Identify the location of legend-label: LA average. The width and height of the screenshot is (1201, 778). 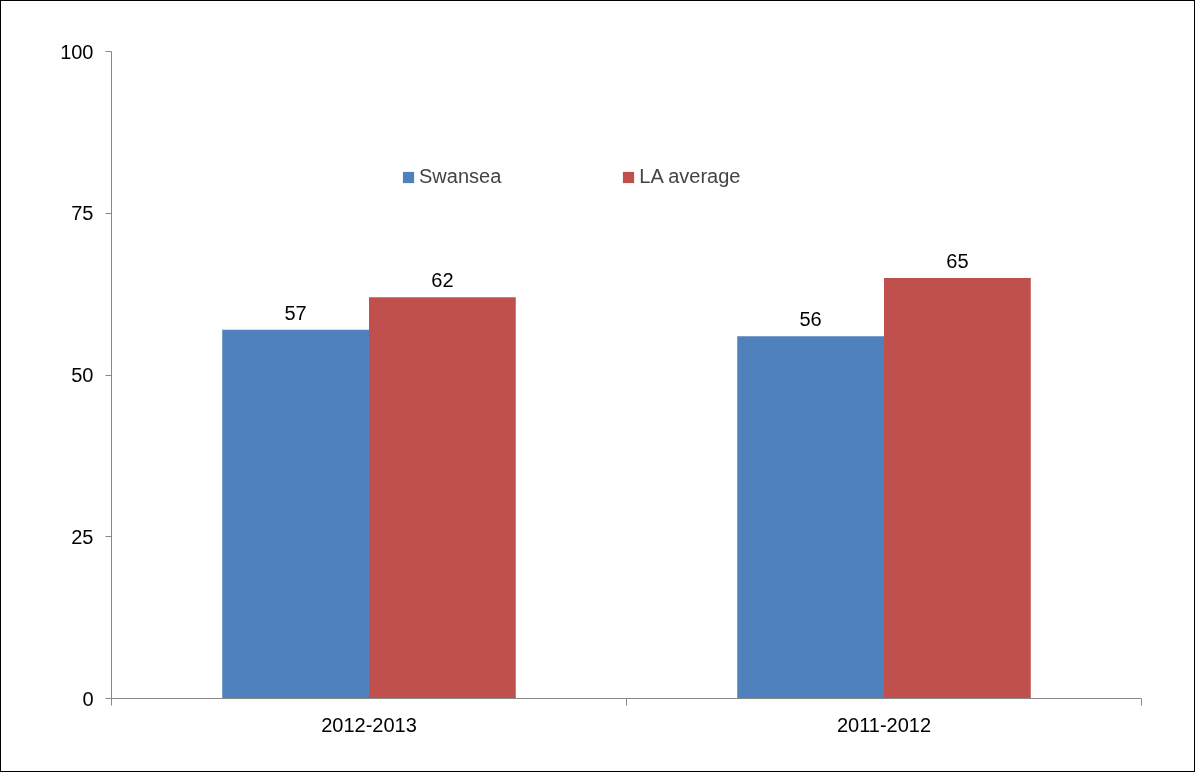
(690, 176).